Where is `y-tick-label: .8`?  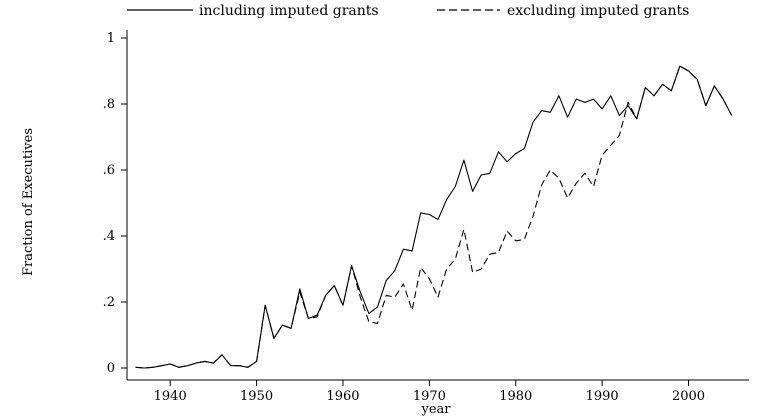 y-tick-label: .8 is located at coordinates (109, 104).